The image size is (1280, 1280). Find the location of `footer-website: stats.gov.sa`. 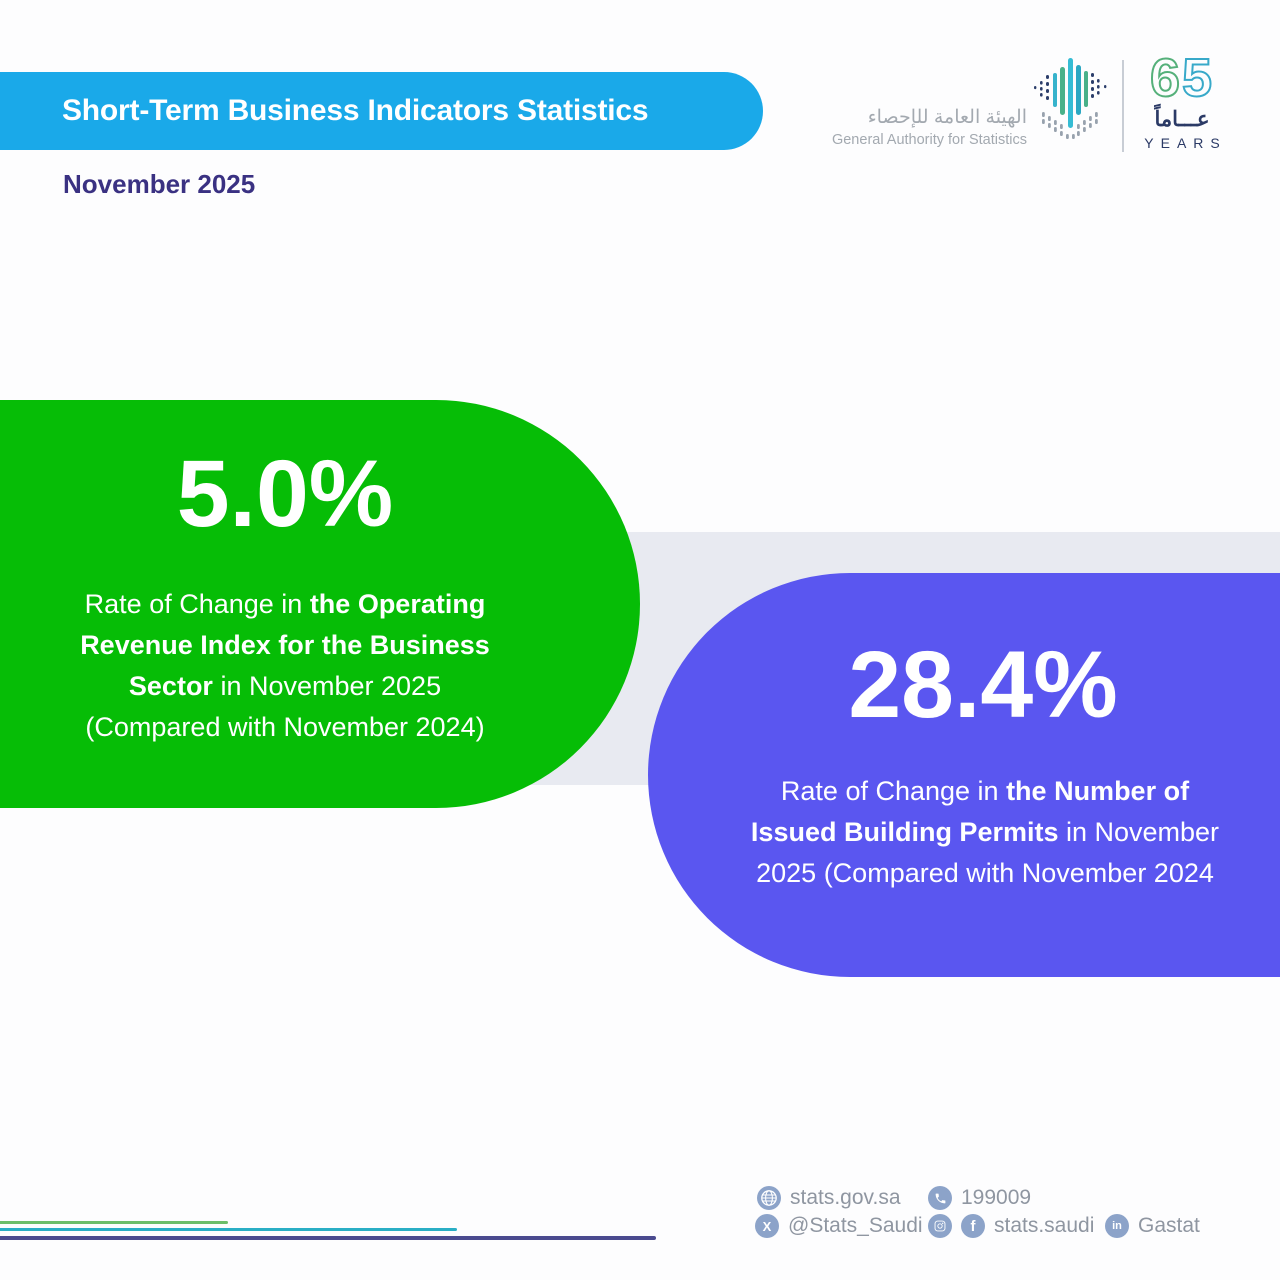

footer-website: stats.gov.sa is located at coordinates (829, 1198).